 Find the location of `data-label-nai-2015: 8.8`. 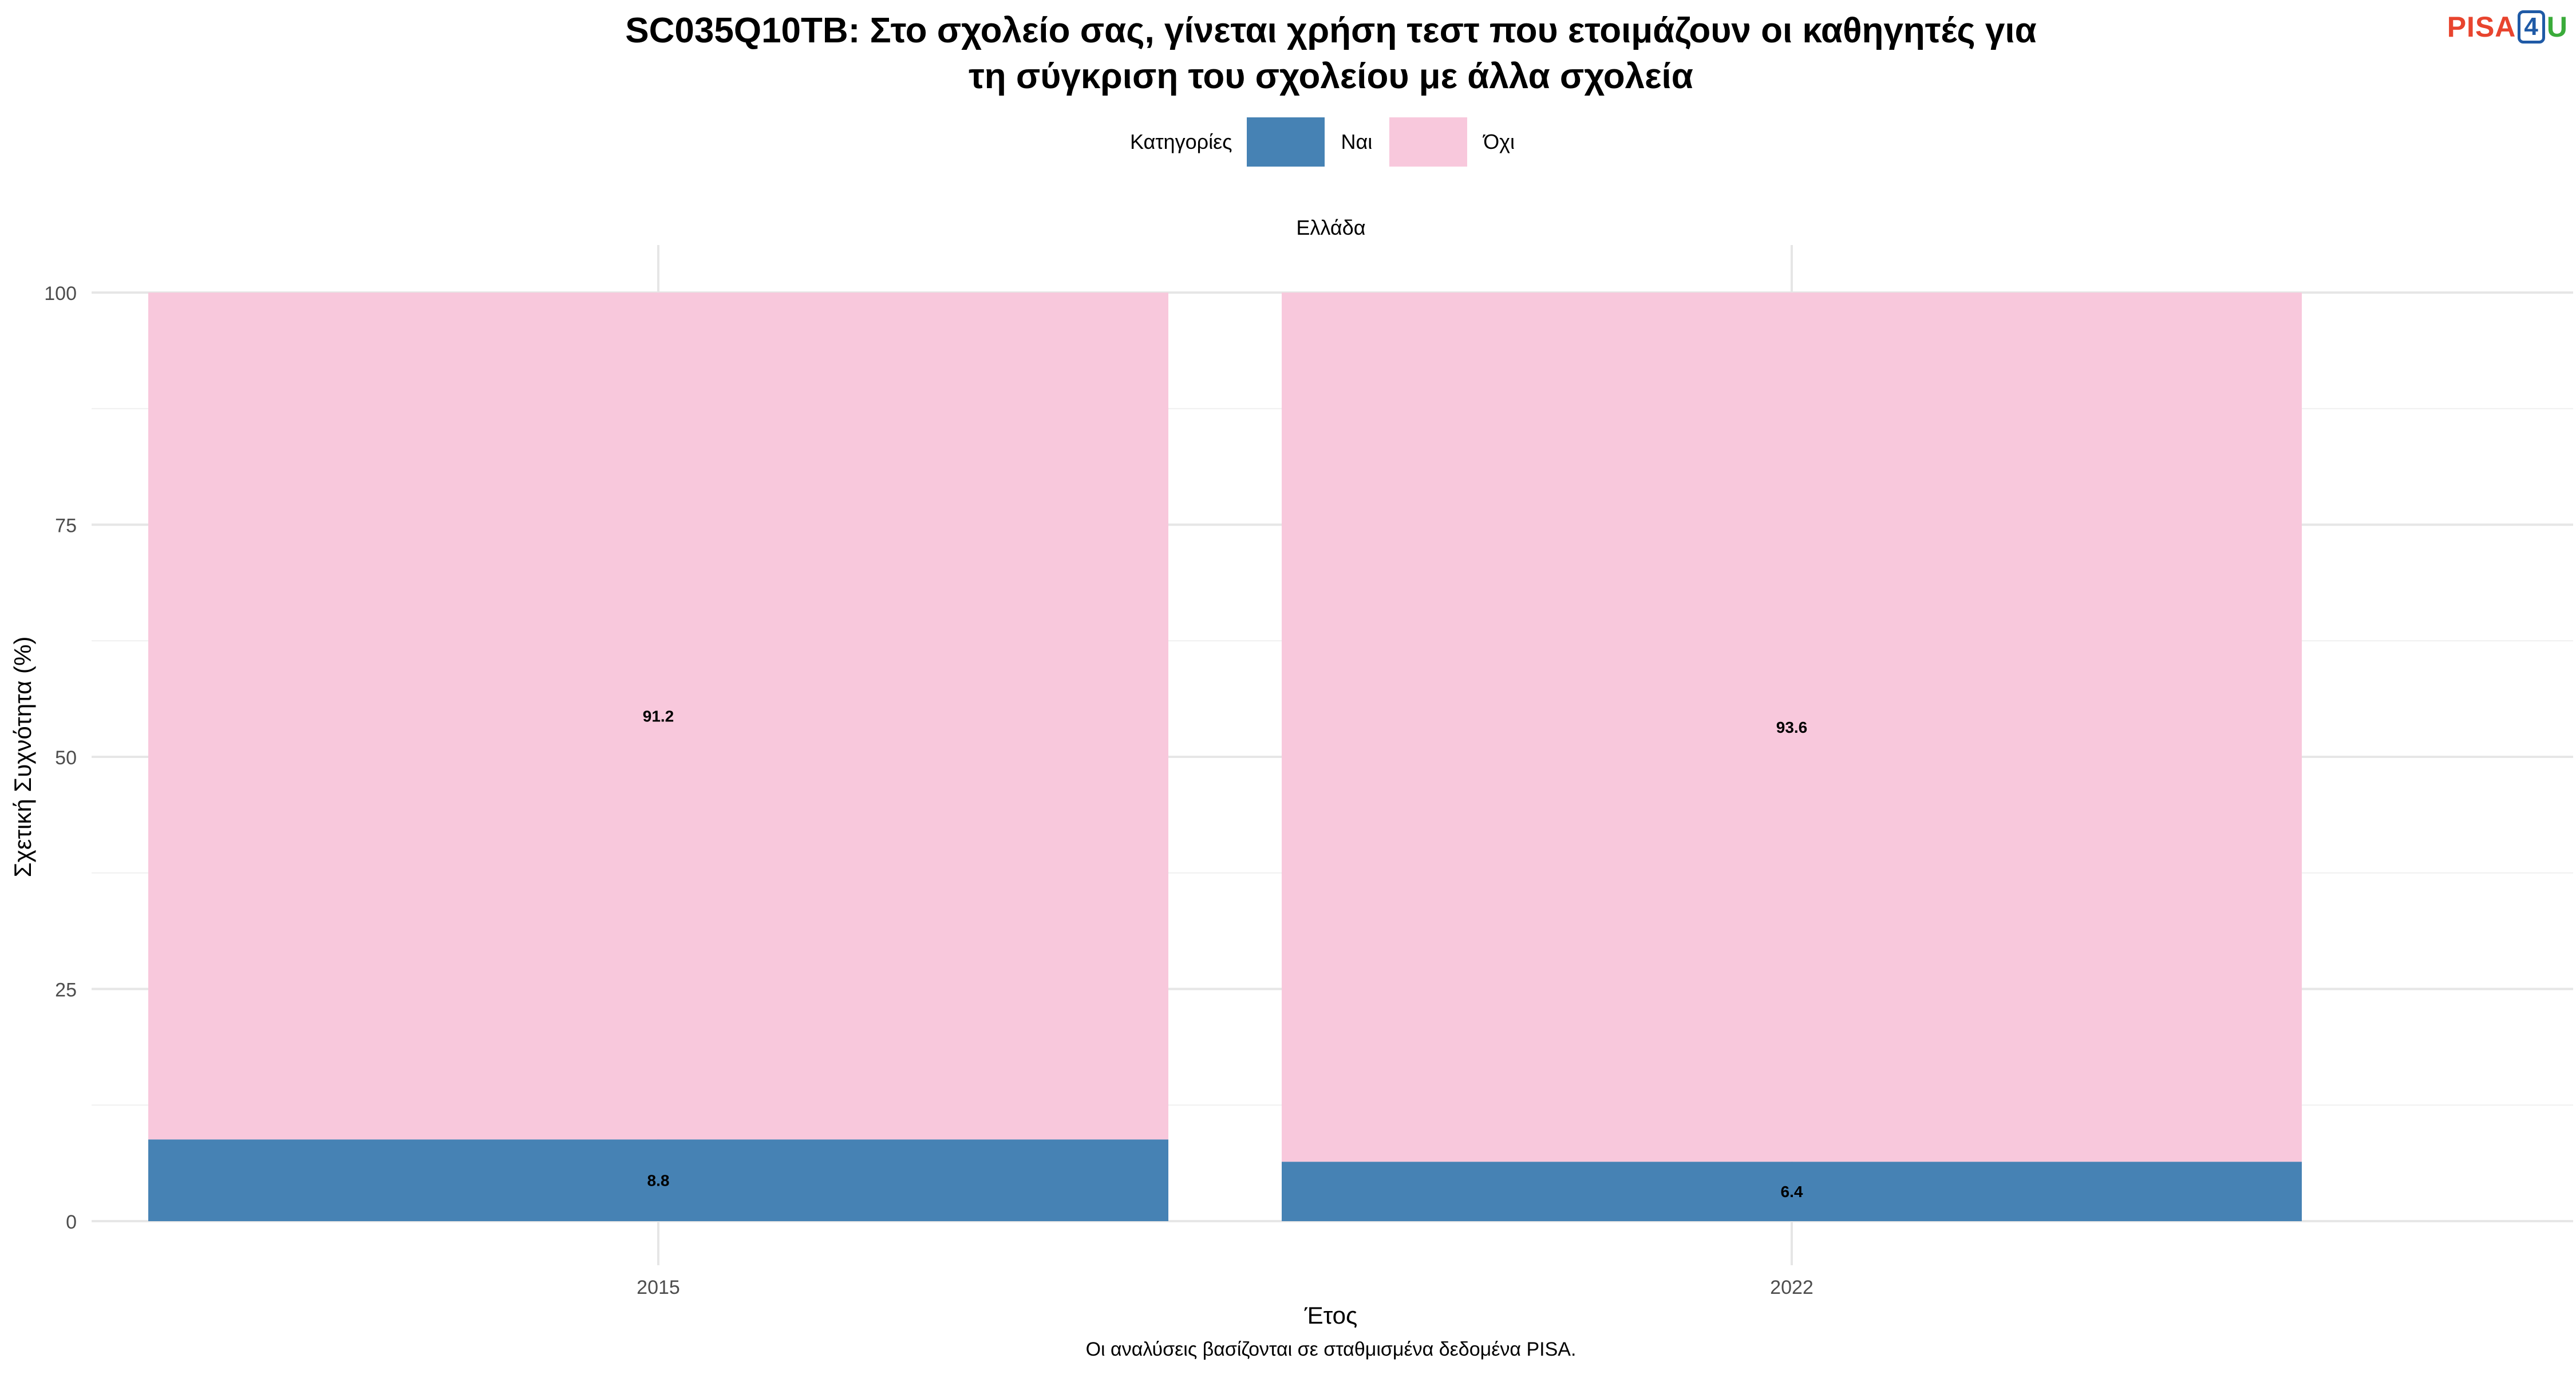

data-label-nai-2015: 8.8 is located at coordinates (658, 1181).